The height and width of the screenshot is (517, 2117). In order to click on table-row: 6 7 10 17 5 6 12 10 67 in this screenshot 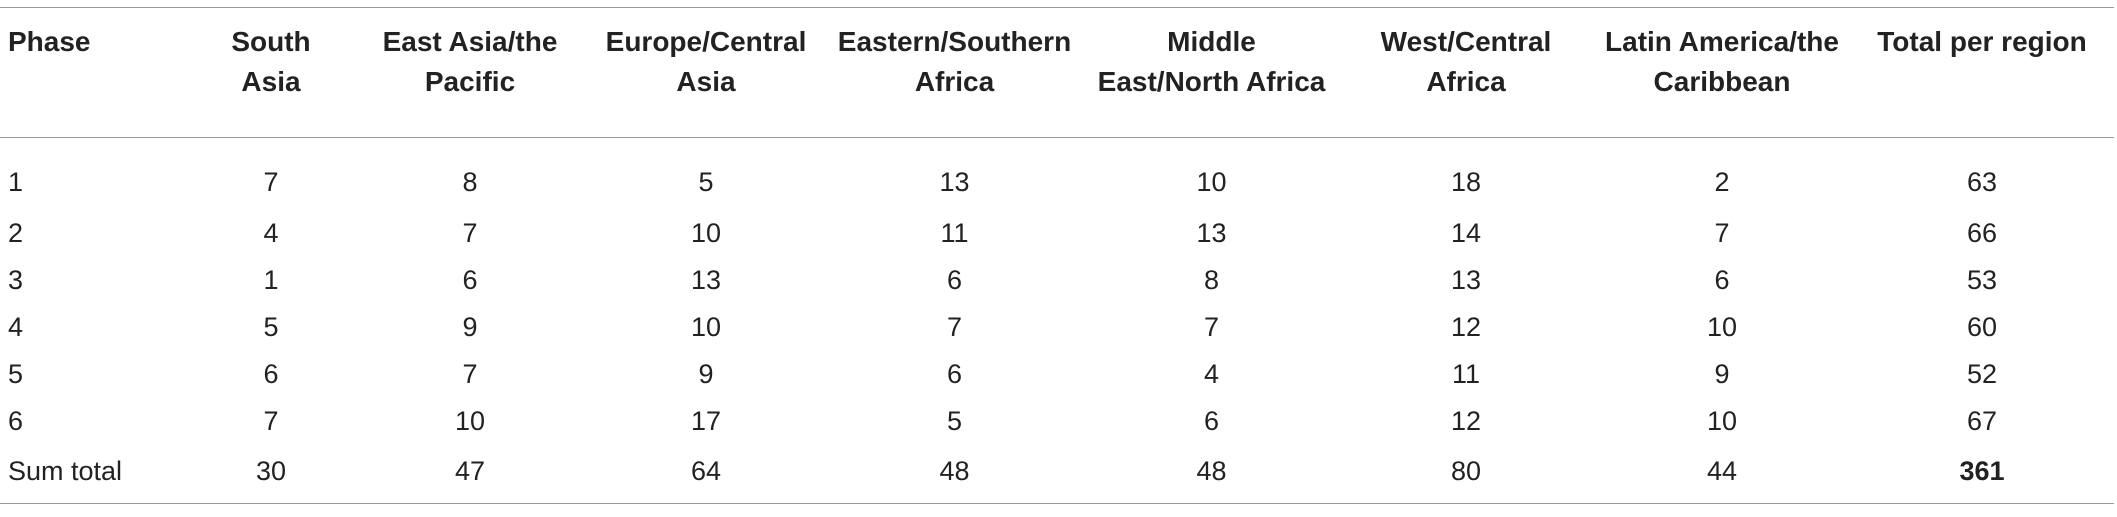, I will do `click(1057, 421)`.